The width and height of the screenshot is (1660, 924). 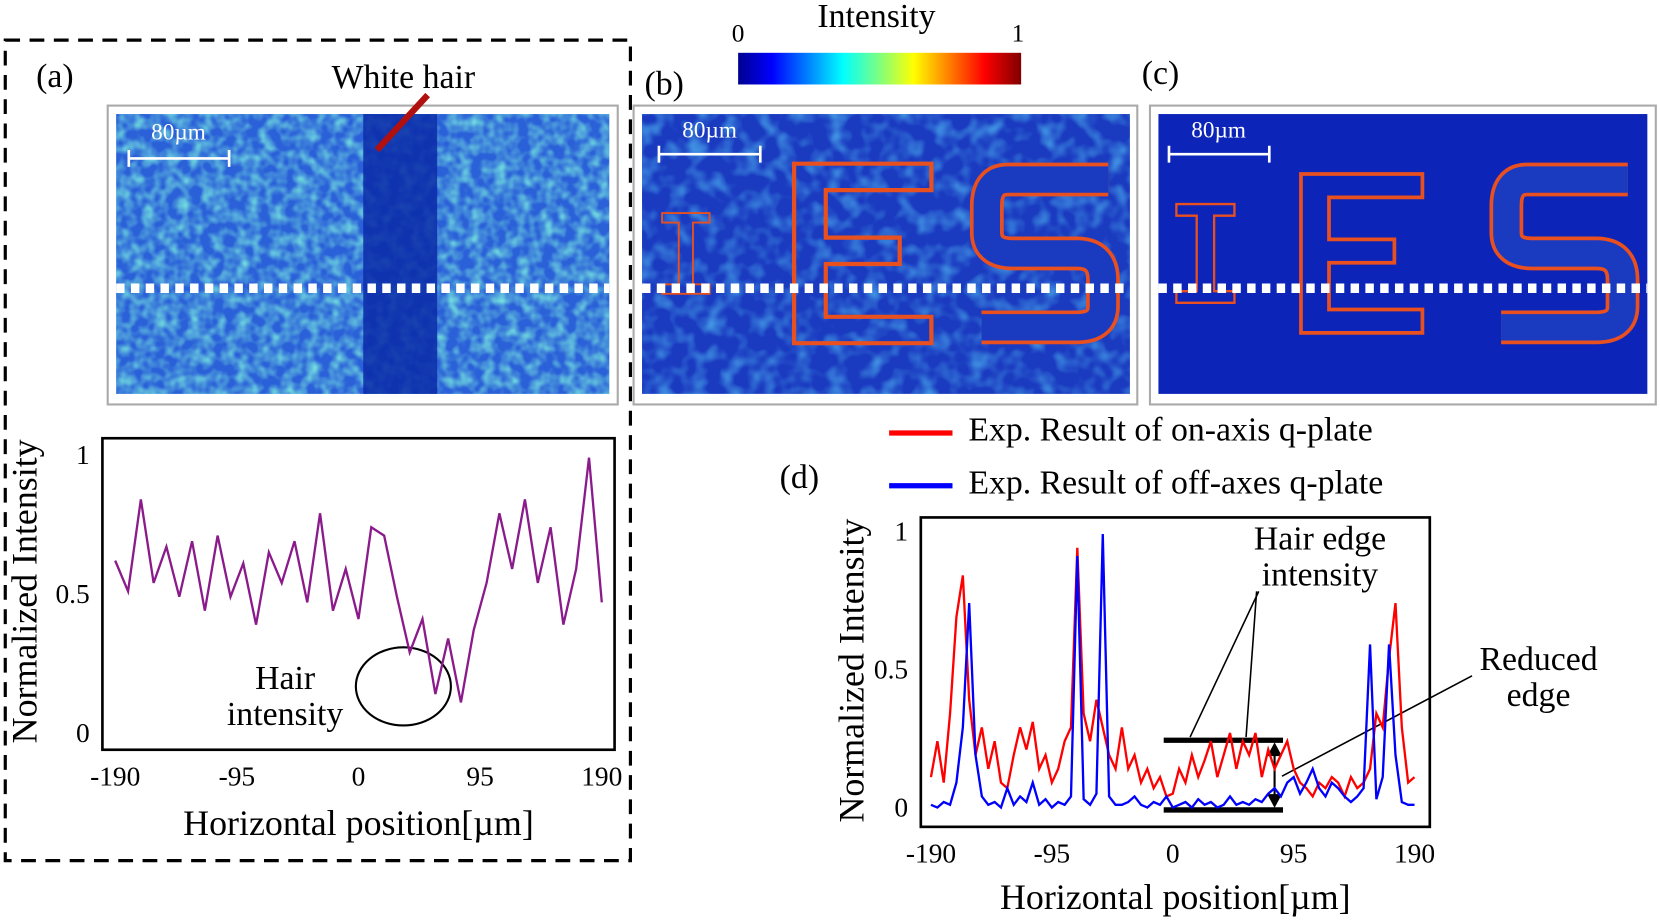 I want to click on annotation: White hair, so click(x=404, y=77).